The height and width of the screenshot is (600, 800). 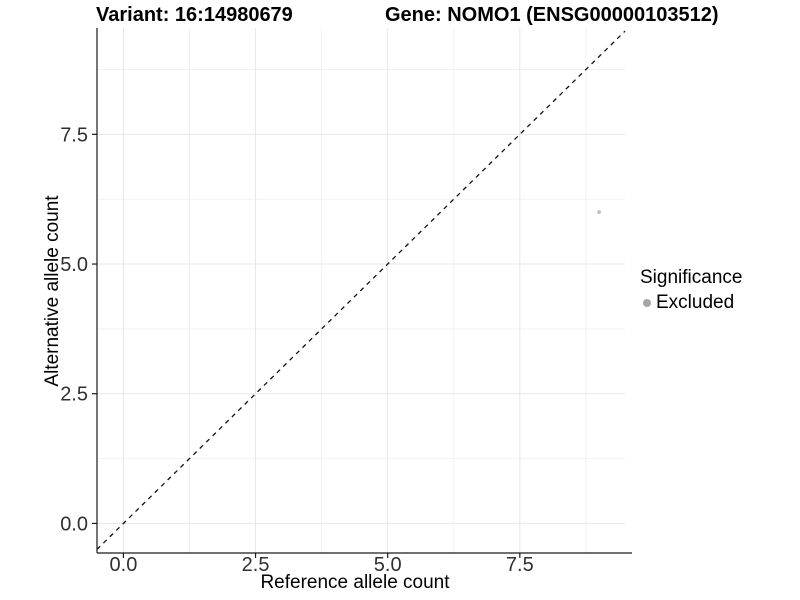 What do you see at coordinates (647, 303) in the screenshot?
I see `legend-point-icon` at bounding box center [647, 303].